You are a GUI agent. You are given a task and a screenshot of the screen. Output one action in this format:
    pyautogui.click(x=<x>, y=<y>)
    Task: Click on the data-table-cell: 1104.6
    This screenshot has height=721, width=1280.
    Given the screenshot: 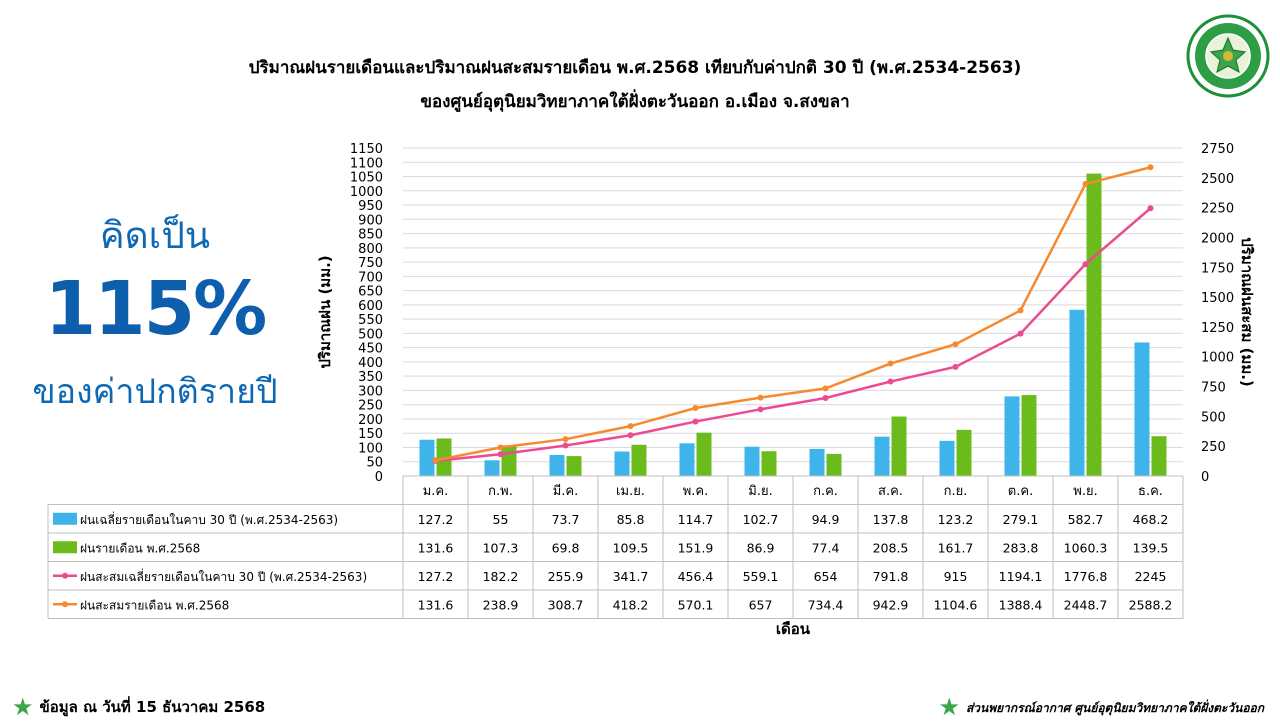 What is the action you would take?
    pyautogui.click(x=956, y=604)
    